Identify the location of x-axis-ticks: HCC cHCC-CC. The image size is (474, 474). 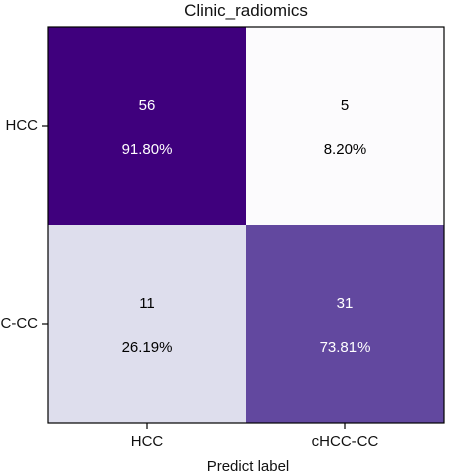
(255, 436).